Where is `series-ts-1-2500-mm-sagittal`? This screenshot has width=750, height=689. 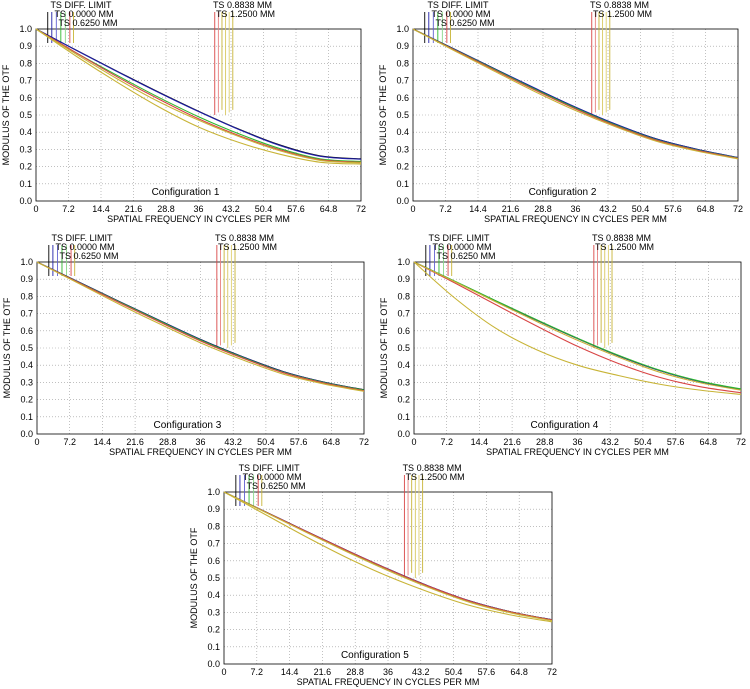 series-ts-1-2500-mm-sagittal is located at coordinates (577, 328).